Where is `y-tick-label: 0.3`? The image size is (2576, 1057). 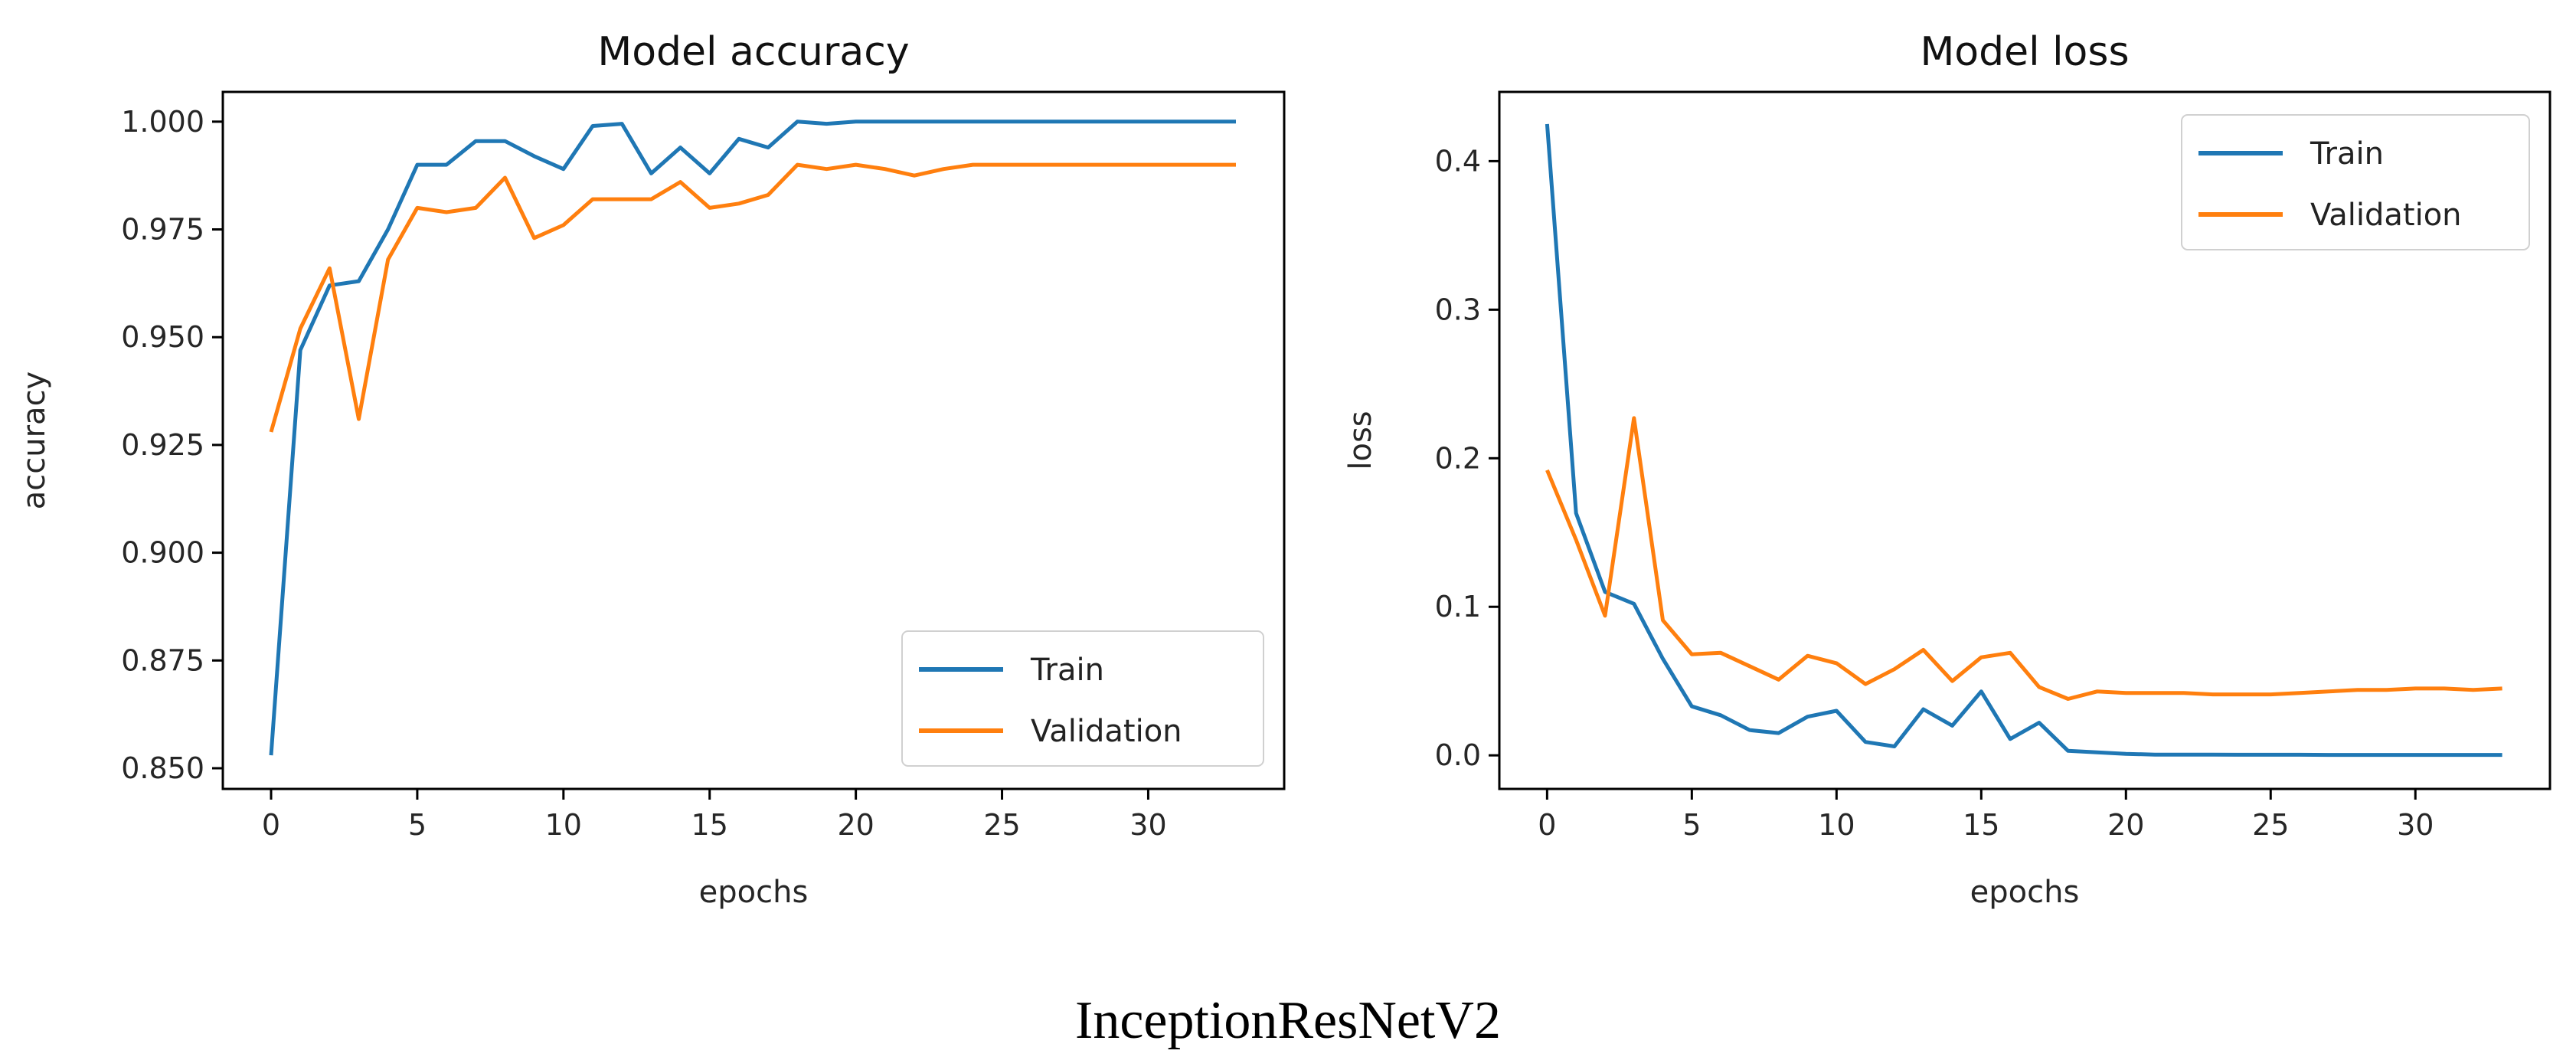
y-tick-label: 0.3 is located at coordinates (1458, 309).